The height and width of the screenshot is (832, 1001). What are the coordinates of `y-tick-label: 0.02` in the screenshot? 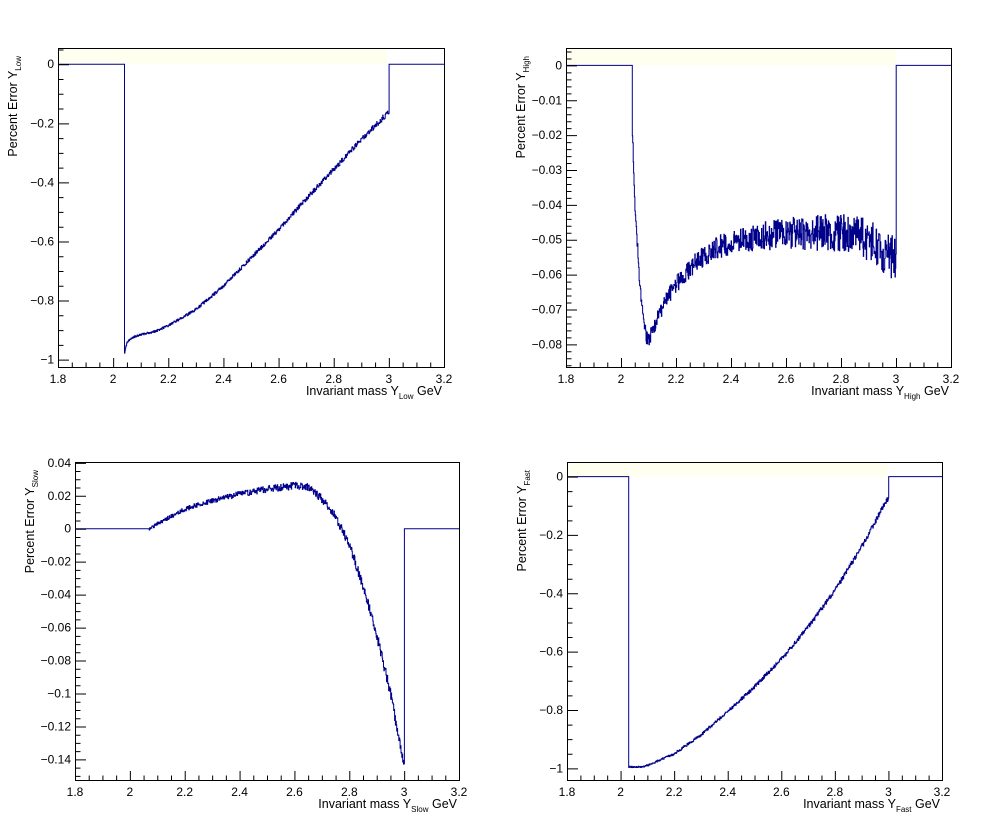 It's located at (60, 496).